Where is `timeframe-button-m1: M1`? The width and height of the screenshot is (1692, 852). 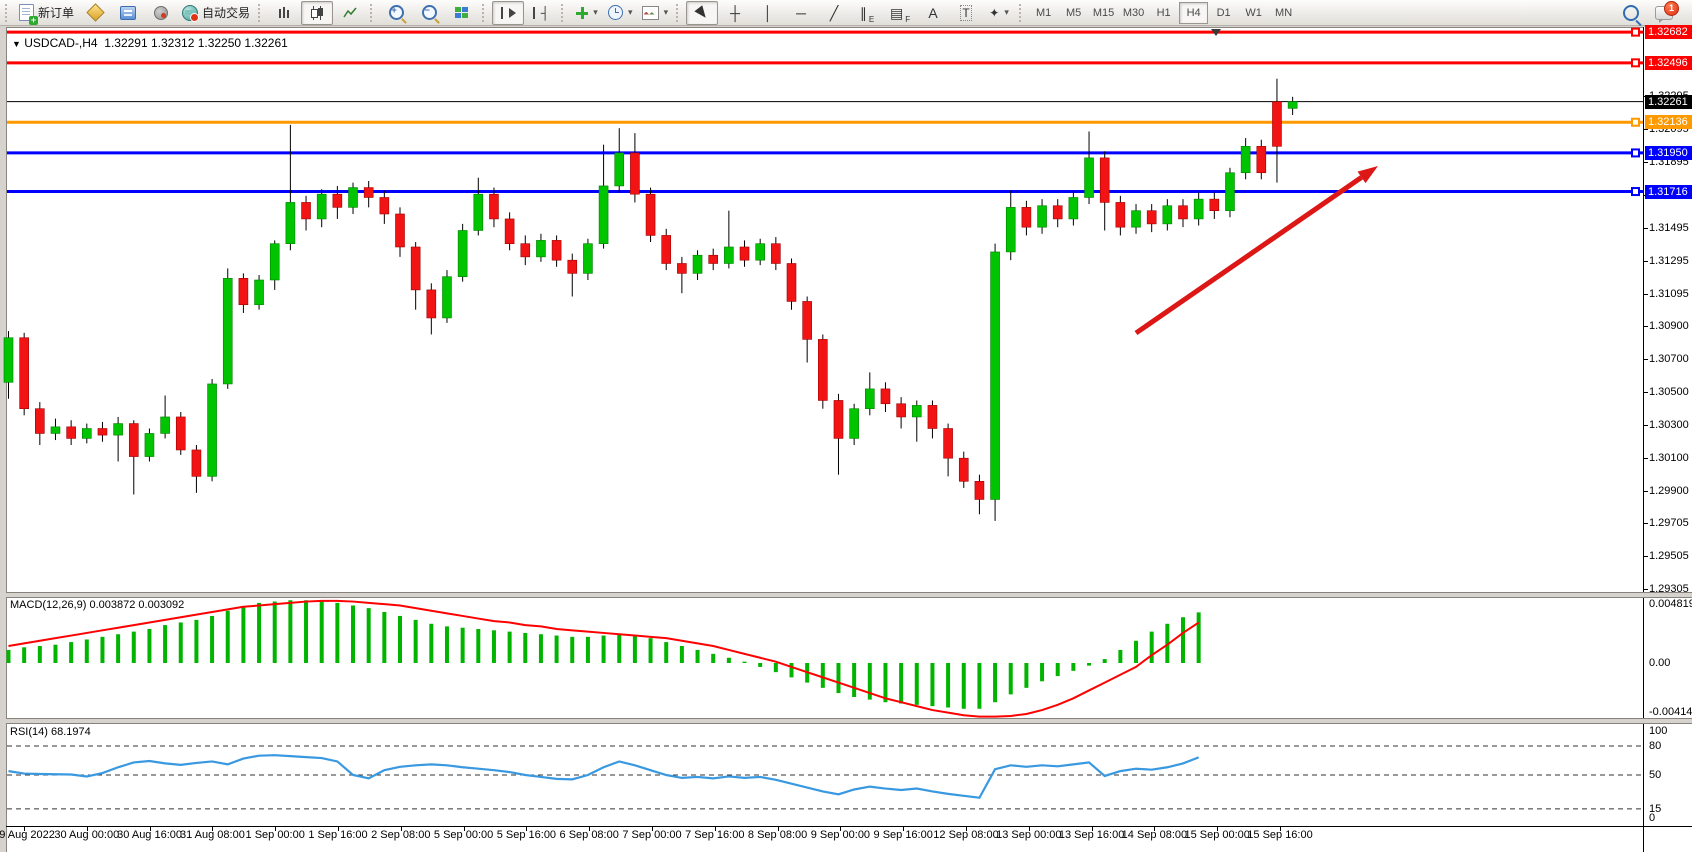 timeframe-button-m1: M1 is located at coordinates (1043, 12).